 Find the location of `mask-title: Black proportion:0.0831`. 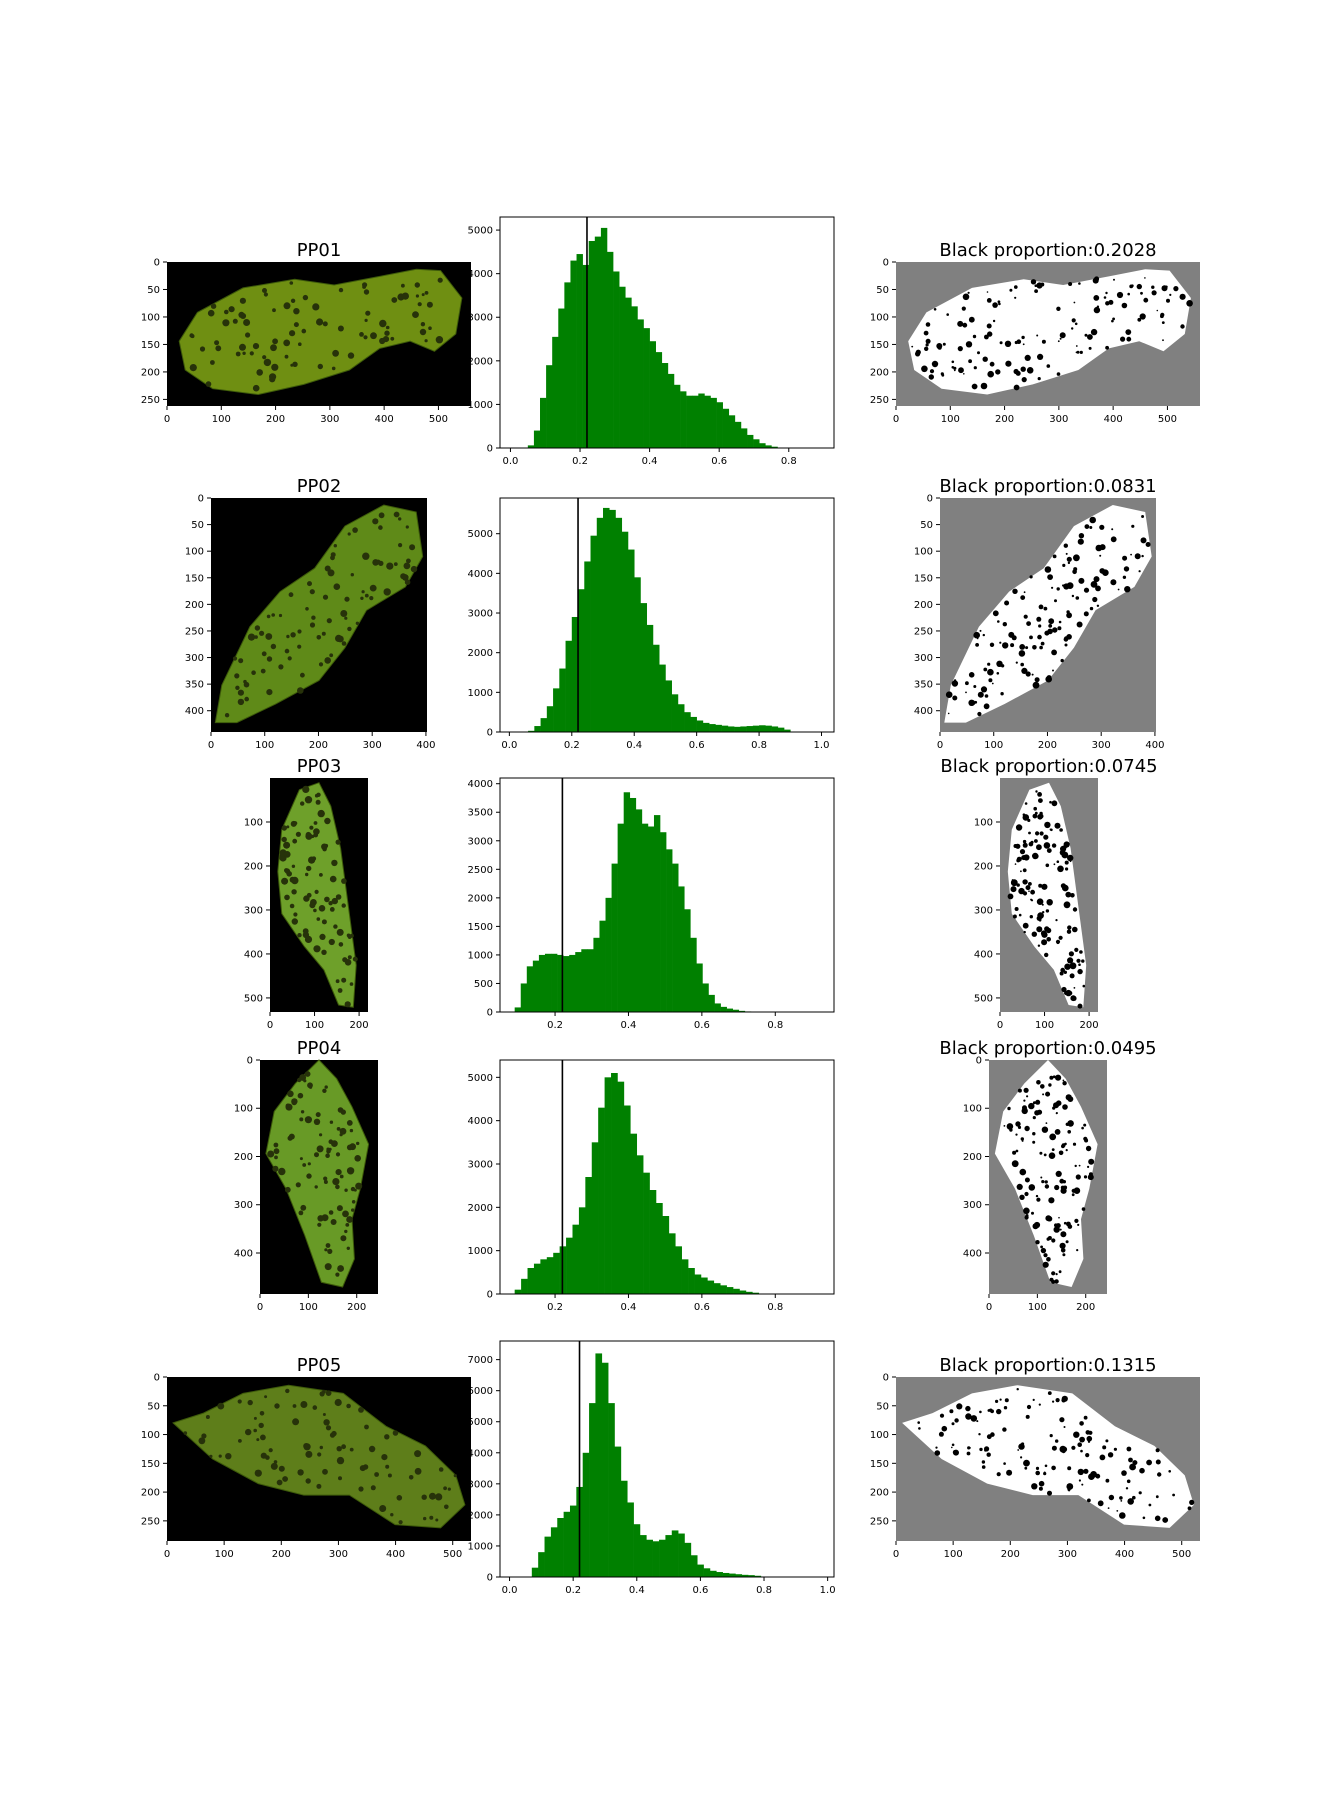

mask-title: Black proportion:0.0831 is located at coordinates (1047, 486).